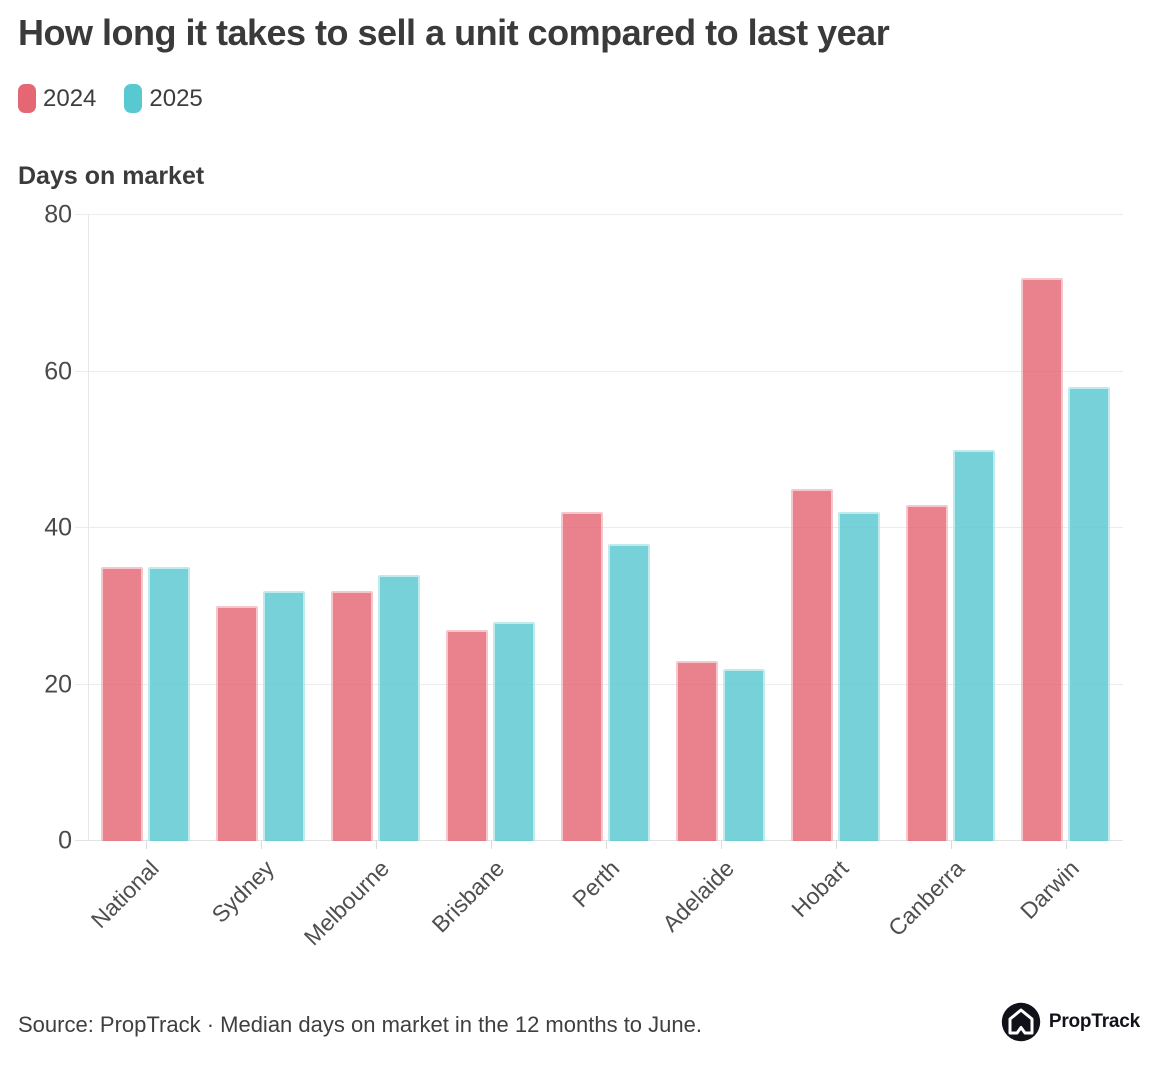 The width and height of the screenshot is (1156, 1070). What do you see at coordinates (260, 528) in the screenshot?
I see `bar-group-sydney` at bounding box center [260, 528].